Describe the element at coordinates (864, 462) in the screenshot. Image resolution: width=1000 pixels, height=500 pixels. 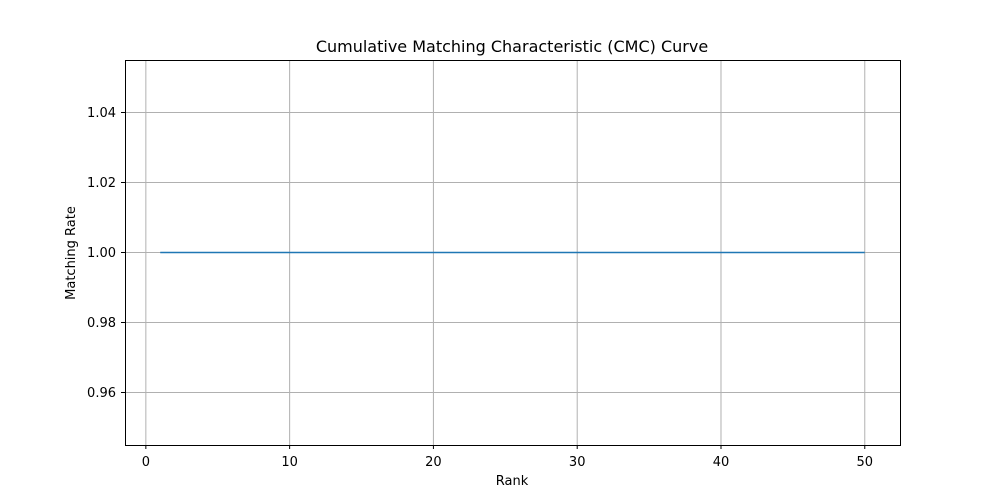
I see `x-tick-label: 50` at that location.